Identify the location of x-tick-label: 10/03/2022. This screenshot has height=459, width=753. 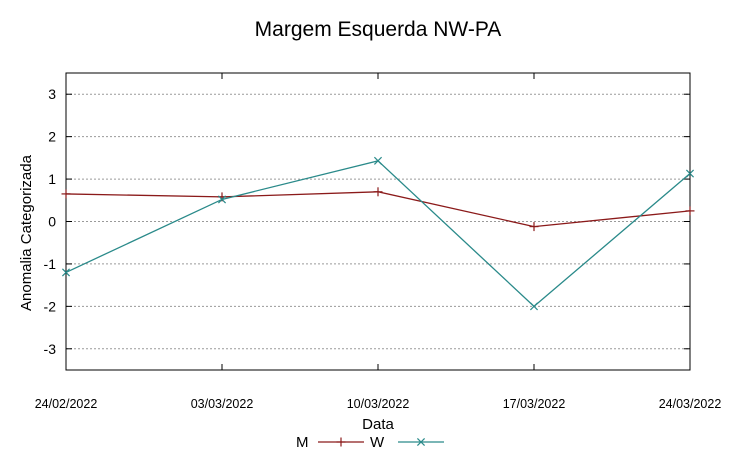
(378, 404).